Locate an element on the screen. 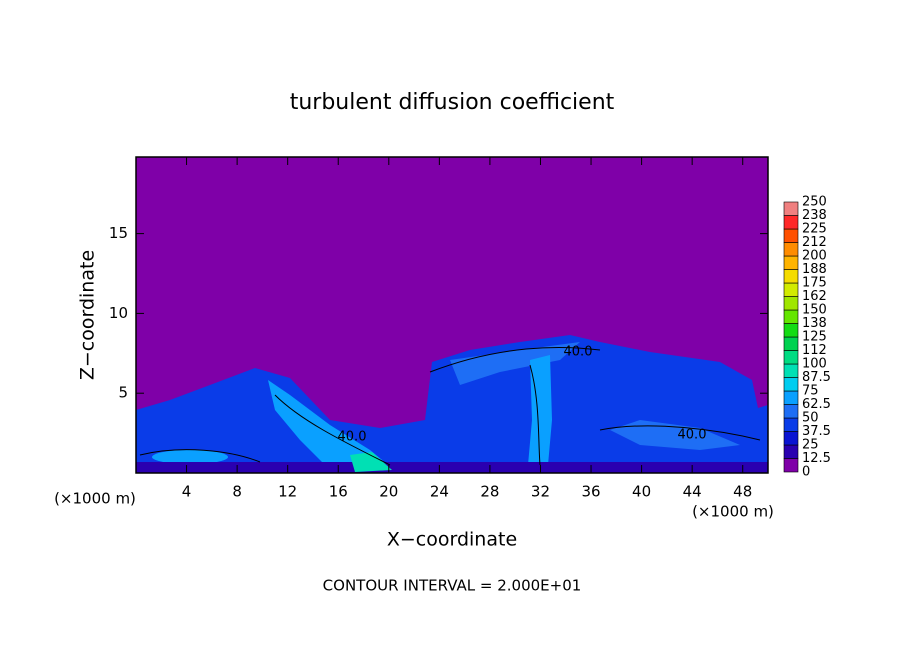 This screenshot has height=658, width=904. colorbar-label: 200 is located at coordinates (814, 256).